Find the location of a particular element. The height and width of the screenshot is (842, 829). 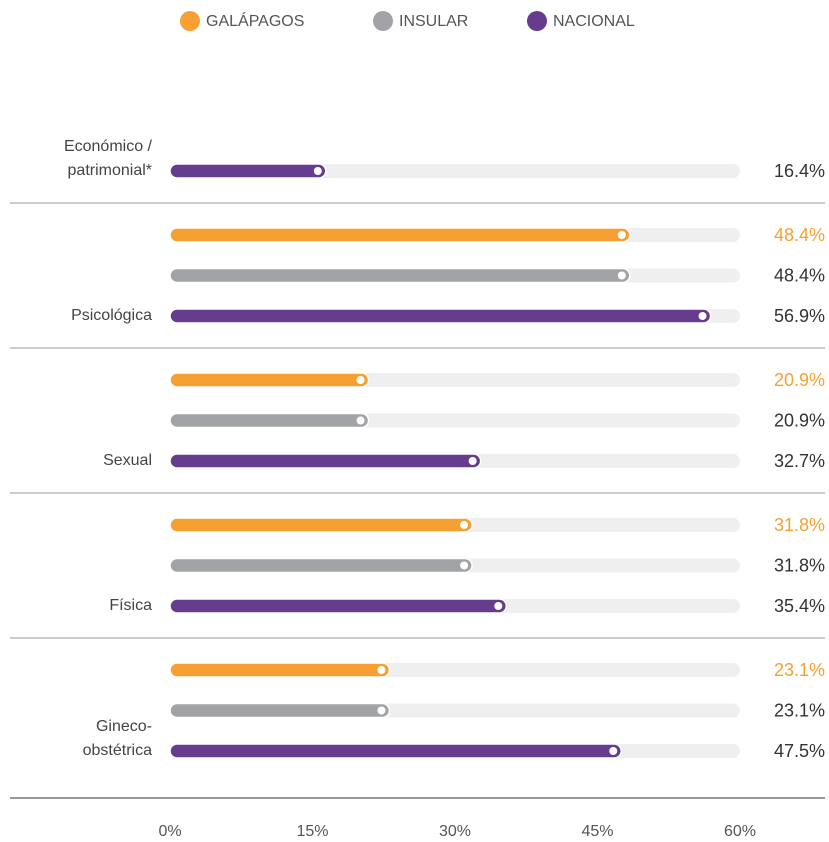

category-label: Psicológica is located at coordinates (111, 315).